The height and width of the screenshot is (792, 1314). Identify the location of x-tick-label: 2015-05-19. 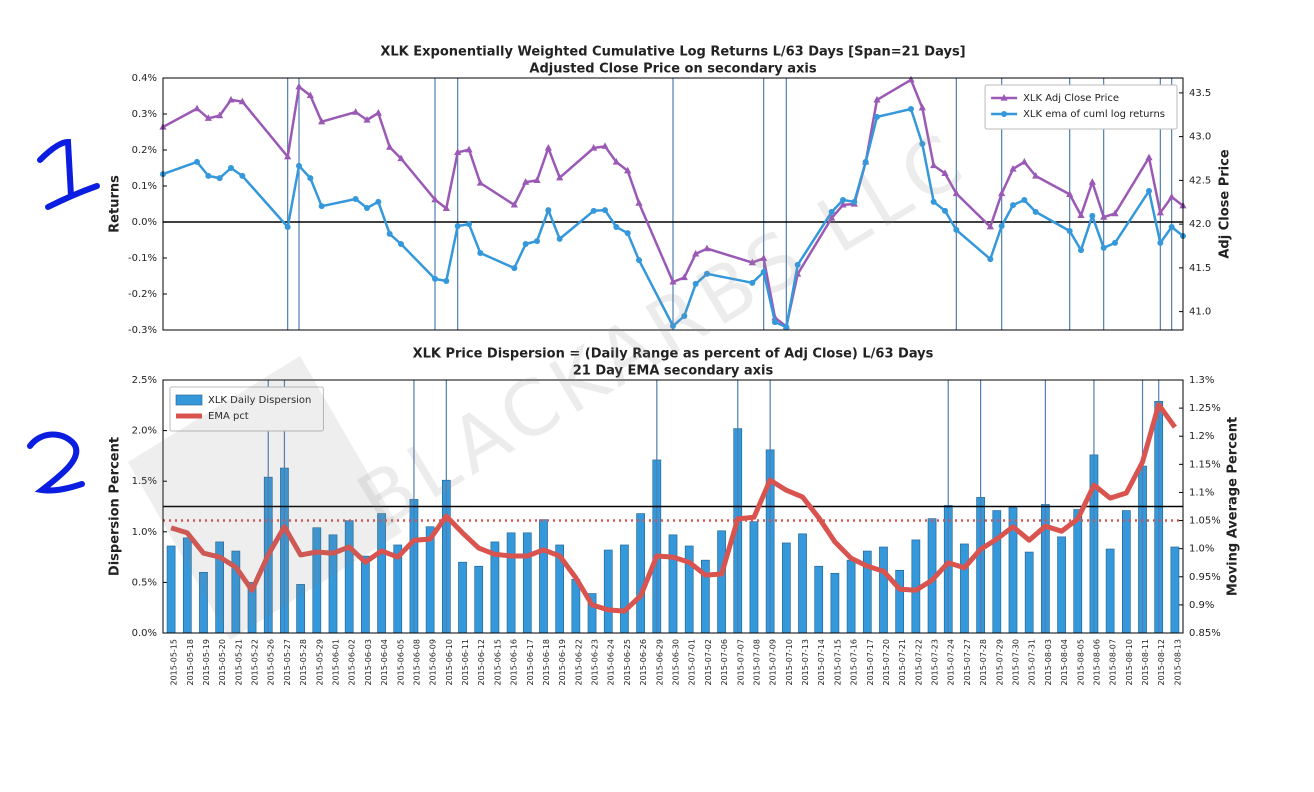
(206, 662).